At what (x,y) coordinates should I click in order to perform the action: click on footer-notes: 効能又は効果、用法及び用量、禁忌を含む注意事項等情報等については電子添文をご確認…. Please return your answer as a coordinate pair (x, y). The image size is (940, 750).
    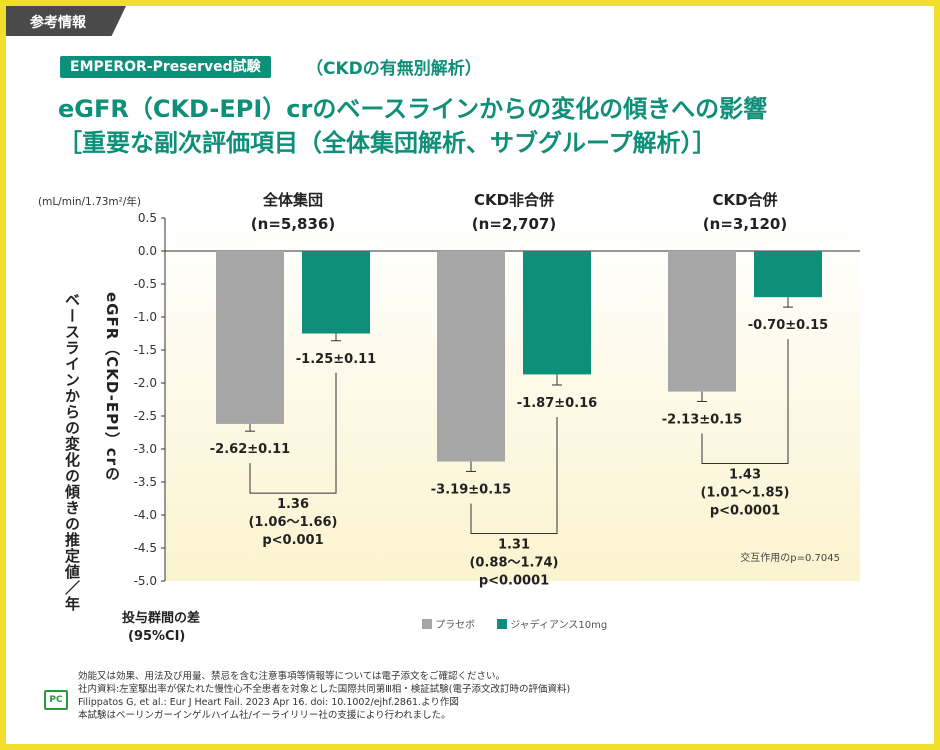
    Looking at the image, I should click on (324, 696).